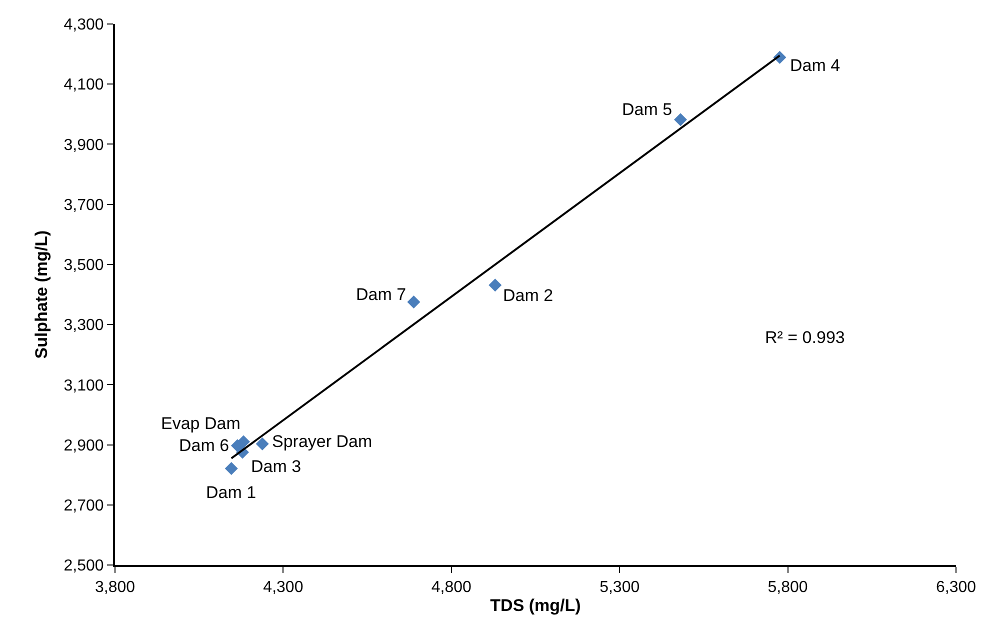  I want to click on y-tick-label: 4,300, so click(84, 25).